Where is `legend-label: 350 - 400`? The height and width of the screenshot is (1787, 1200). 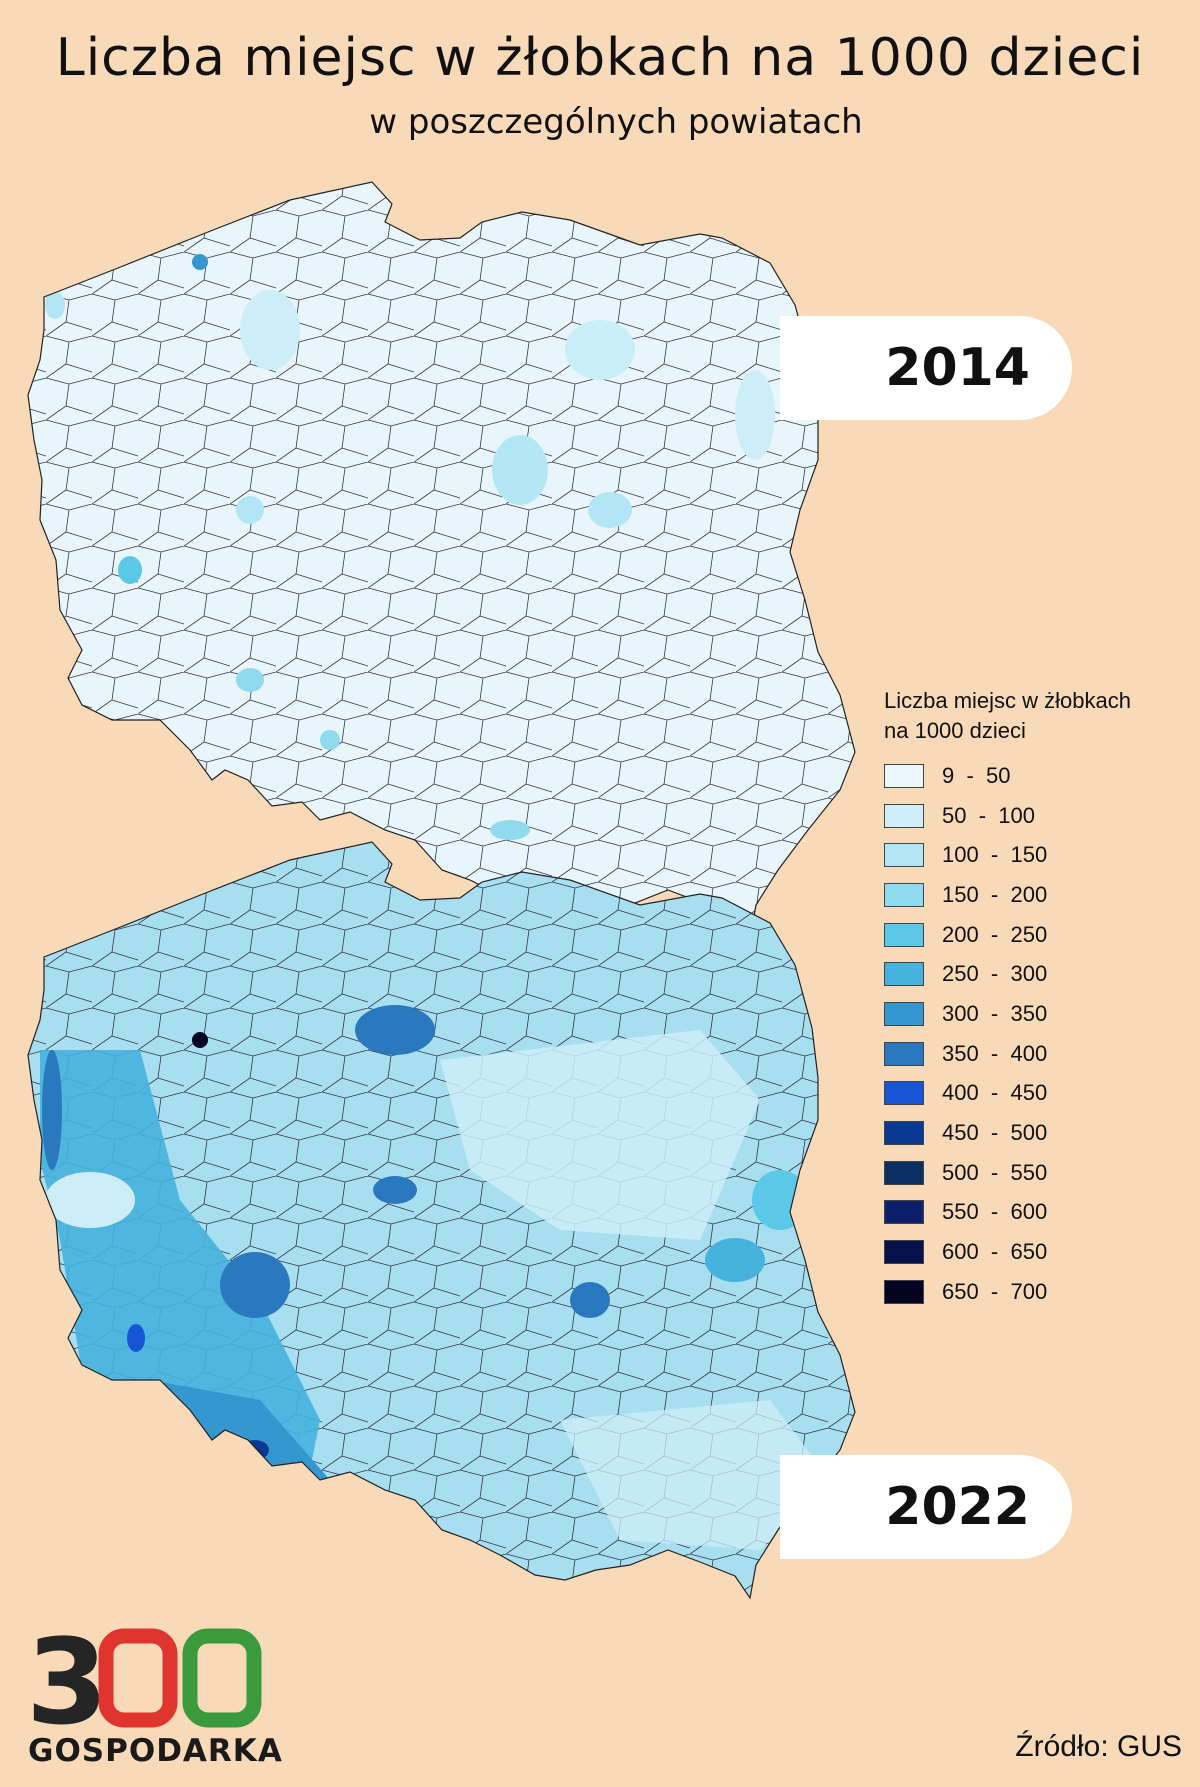
legend-label: 350 - 400 is located at coordinates (995, 1053).